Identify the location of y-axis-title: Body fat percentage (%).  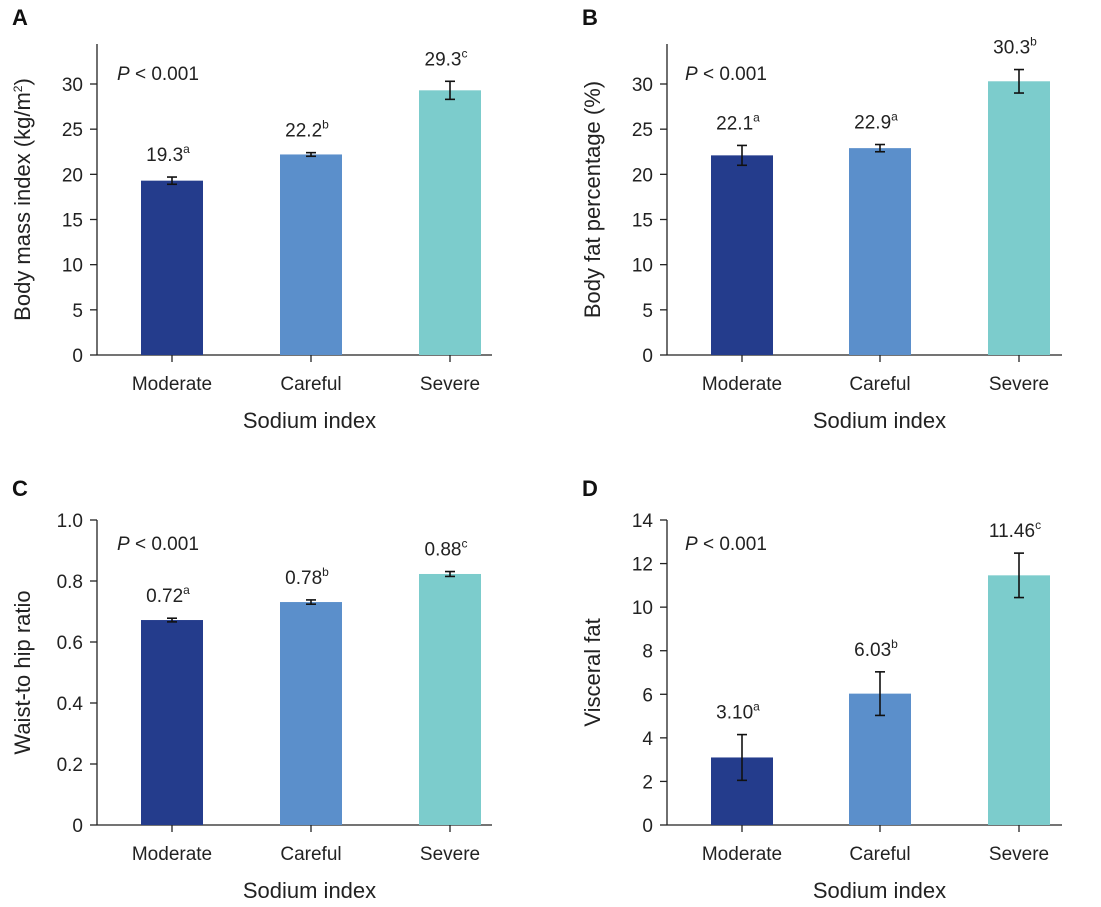
(592, 199).